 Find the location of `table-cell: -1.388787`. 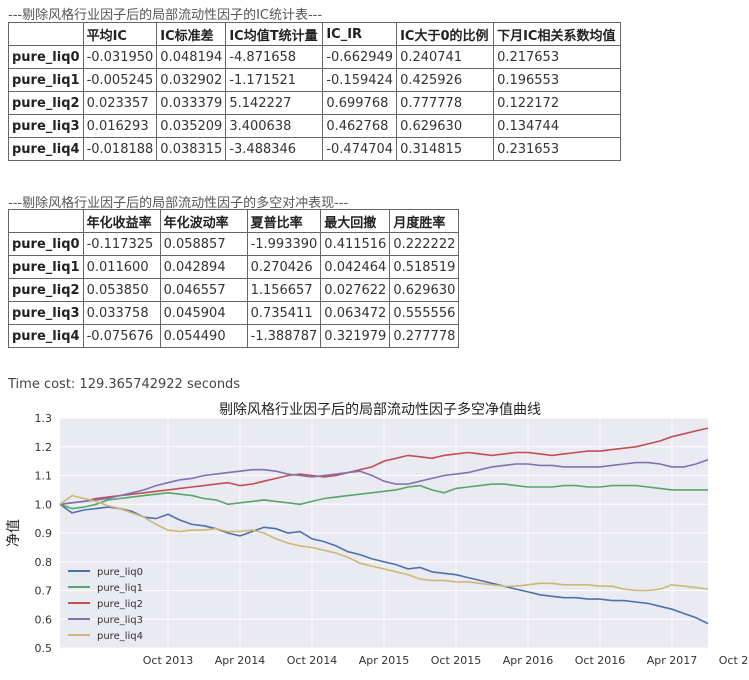

table-cell: -1.388787 is located at coordinates (284, 336).